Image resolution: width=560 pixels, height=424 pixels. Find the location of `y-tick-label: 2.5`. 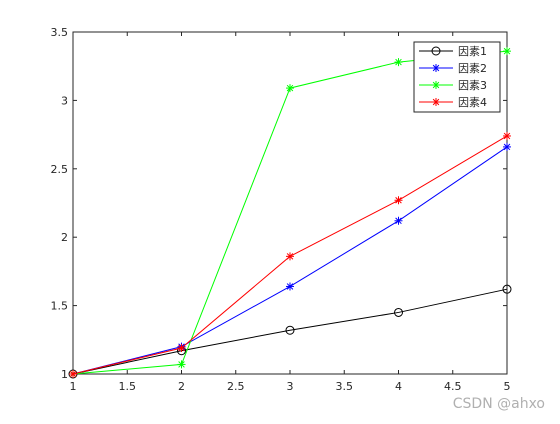

y-tick-label: 2.5 is located at coordinates (60, 169).